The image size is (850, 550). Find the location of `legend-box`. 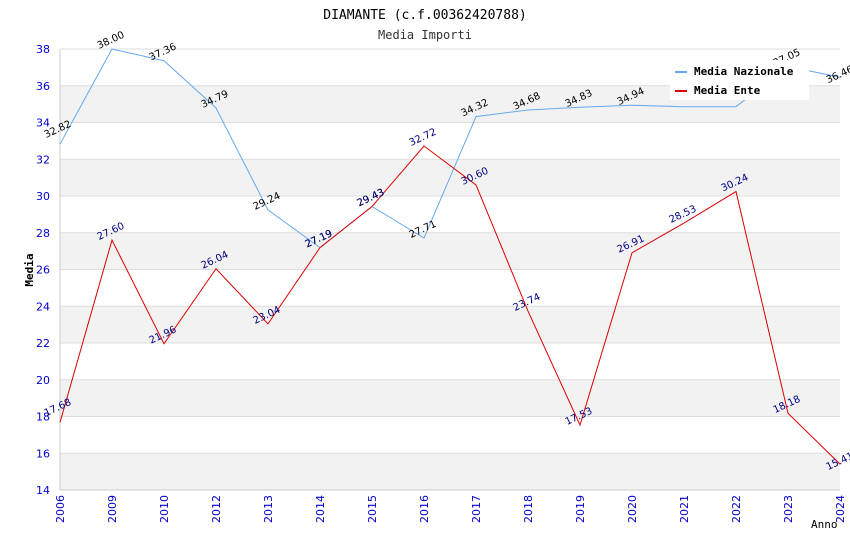

legend-box is located at coordinates (739, 80).